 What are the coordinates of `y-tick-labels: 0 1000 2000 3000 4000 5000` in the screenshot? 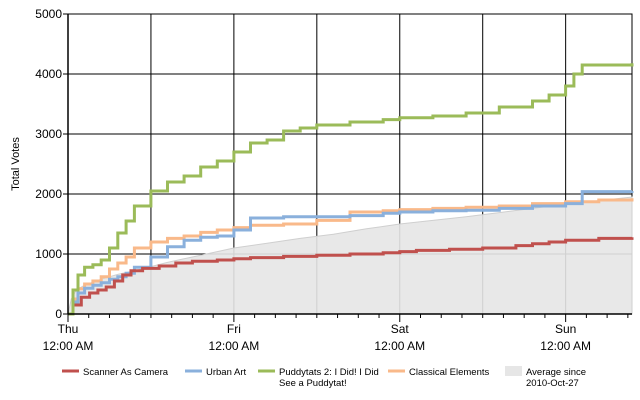 It's located at (48, 164).